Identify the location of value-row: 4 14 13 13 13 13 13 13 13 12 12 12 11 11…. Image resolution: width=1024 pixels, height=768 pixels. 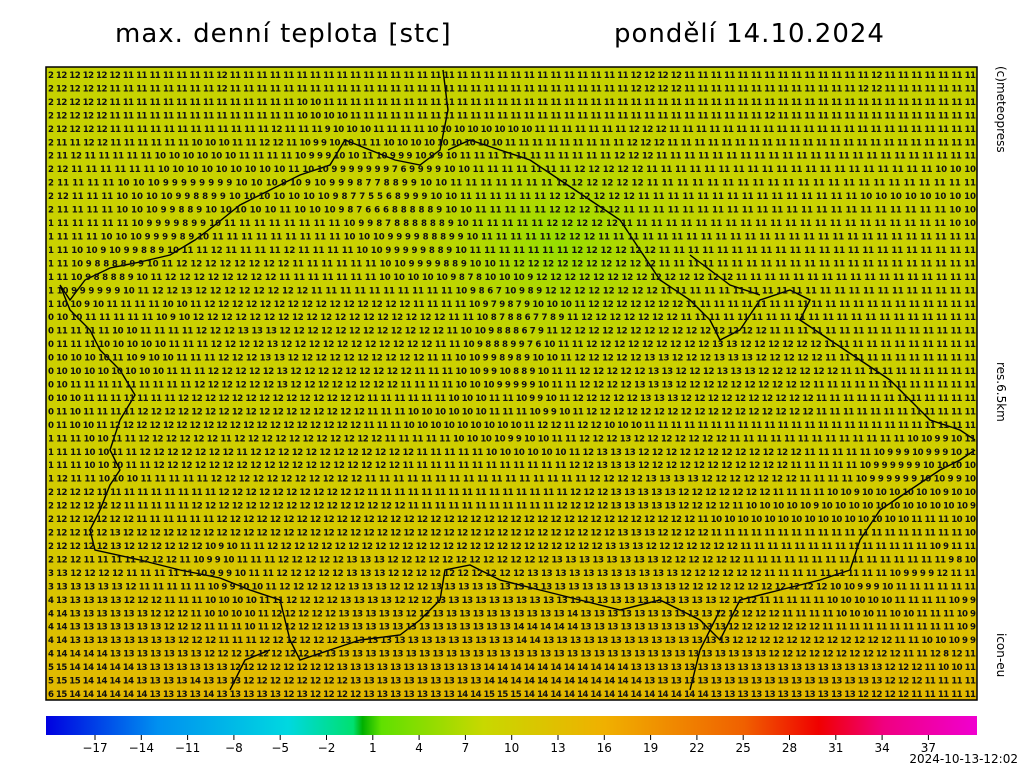
(512, 628).